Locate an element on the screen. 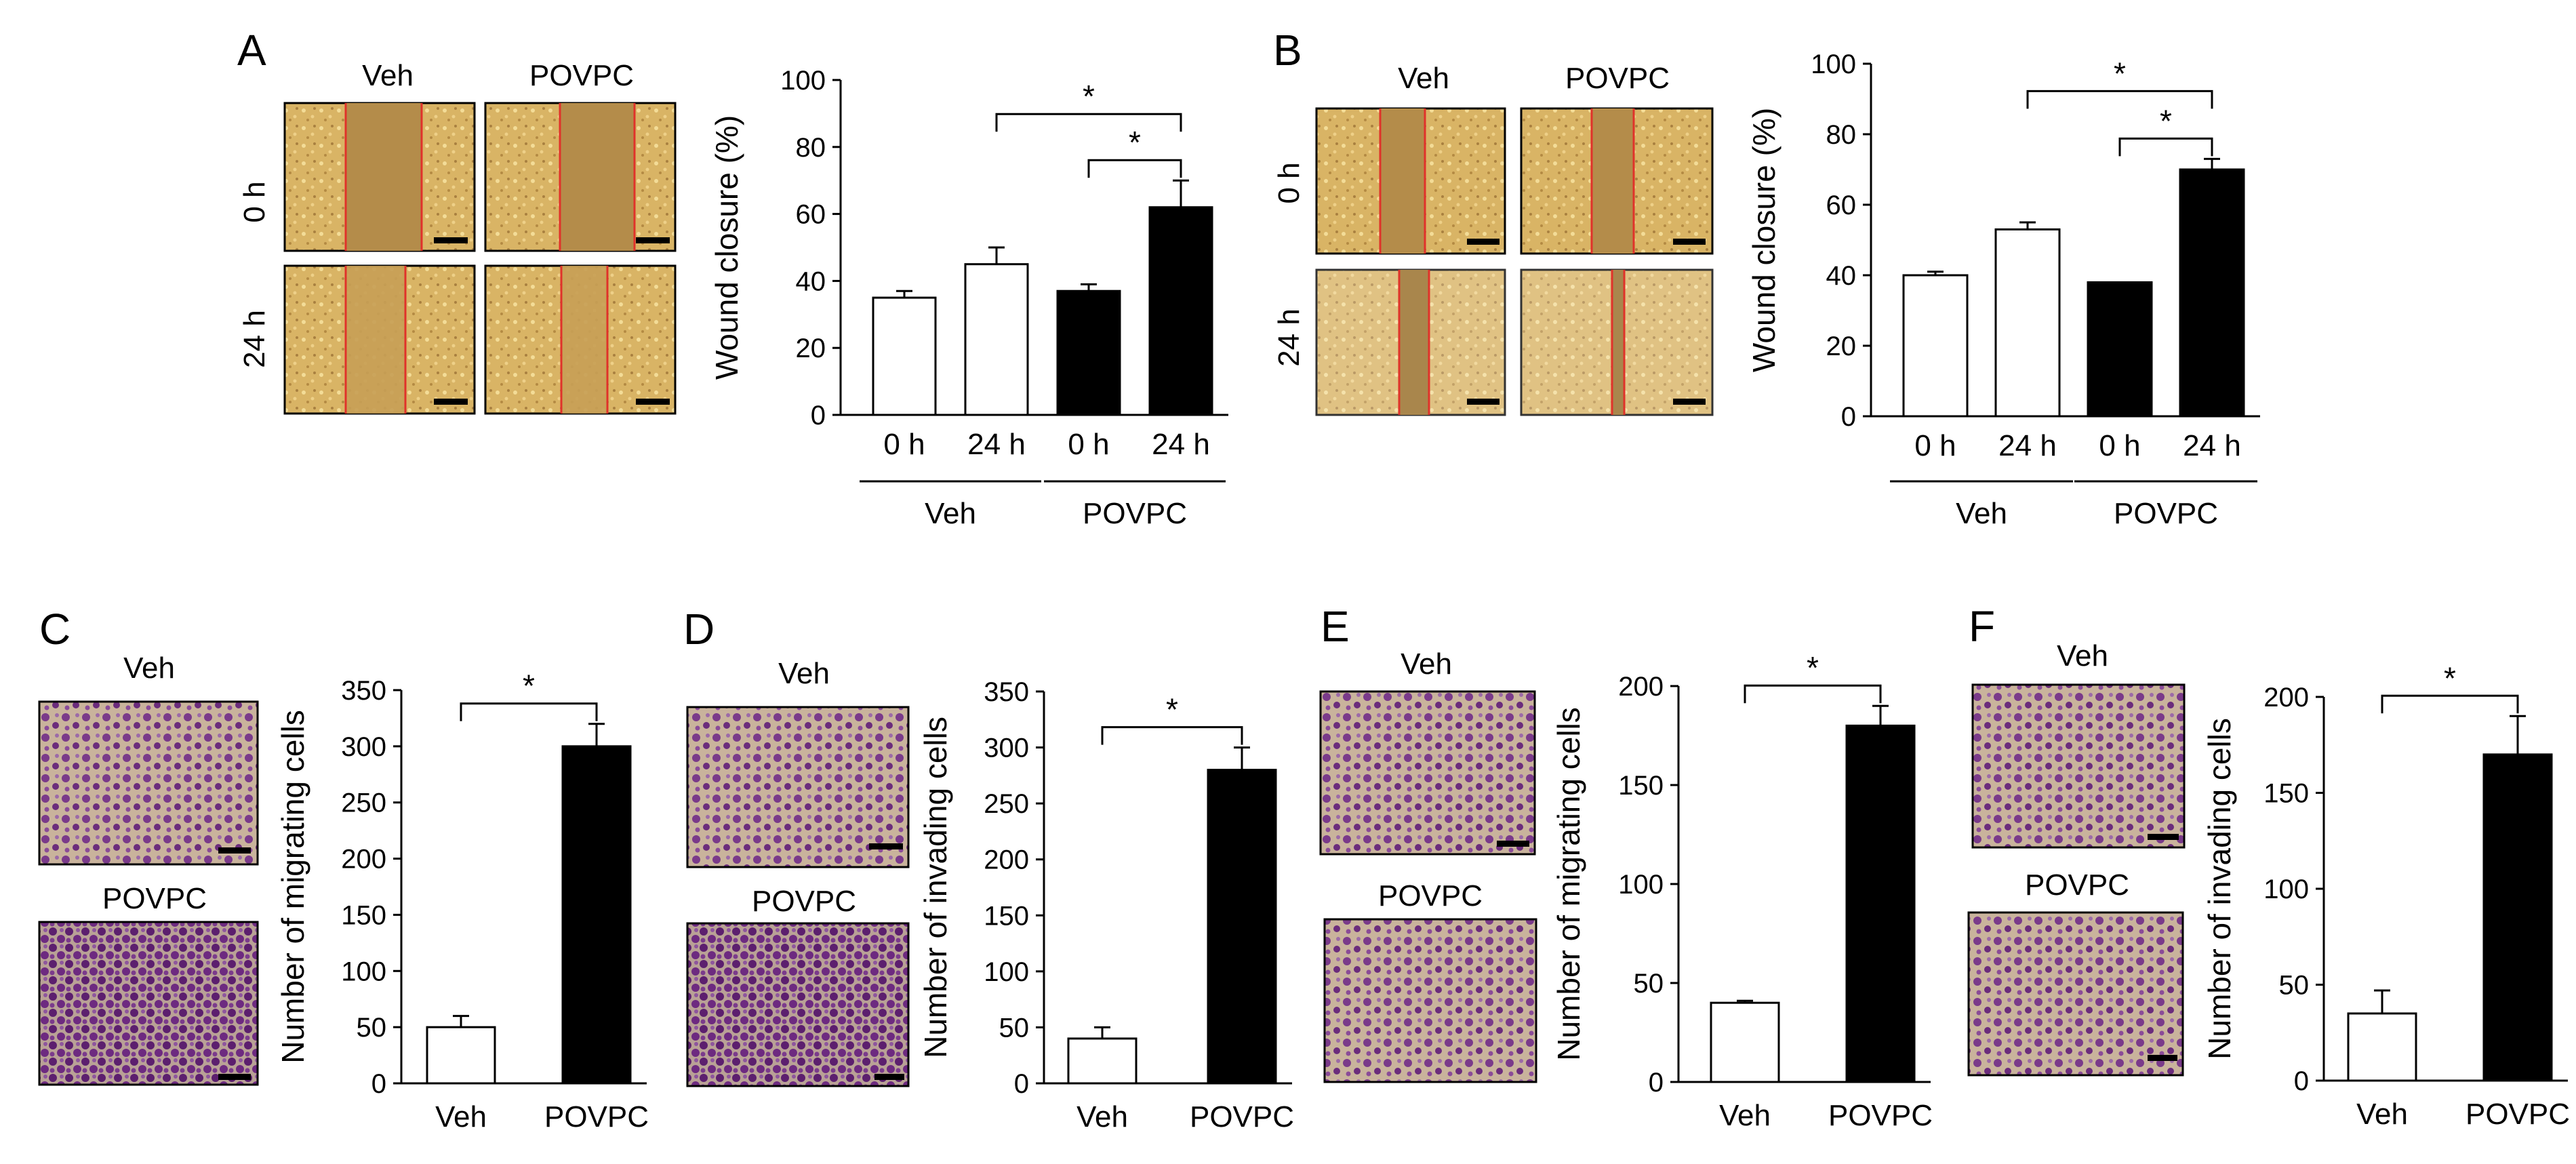  panel-c-image-veh is located at coordinates (148, 783).